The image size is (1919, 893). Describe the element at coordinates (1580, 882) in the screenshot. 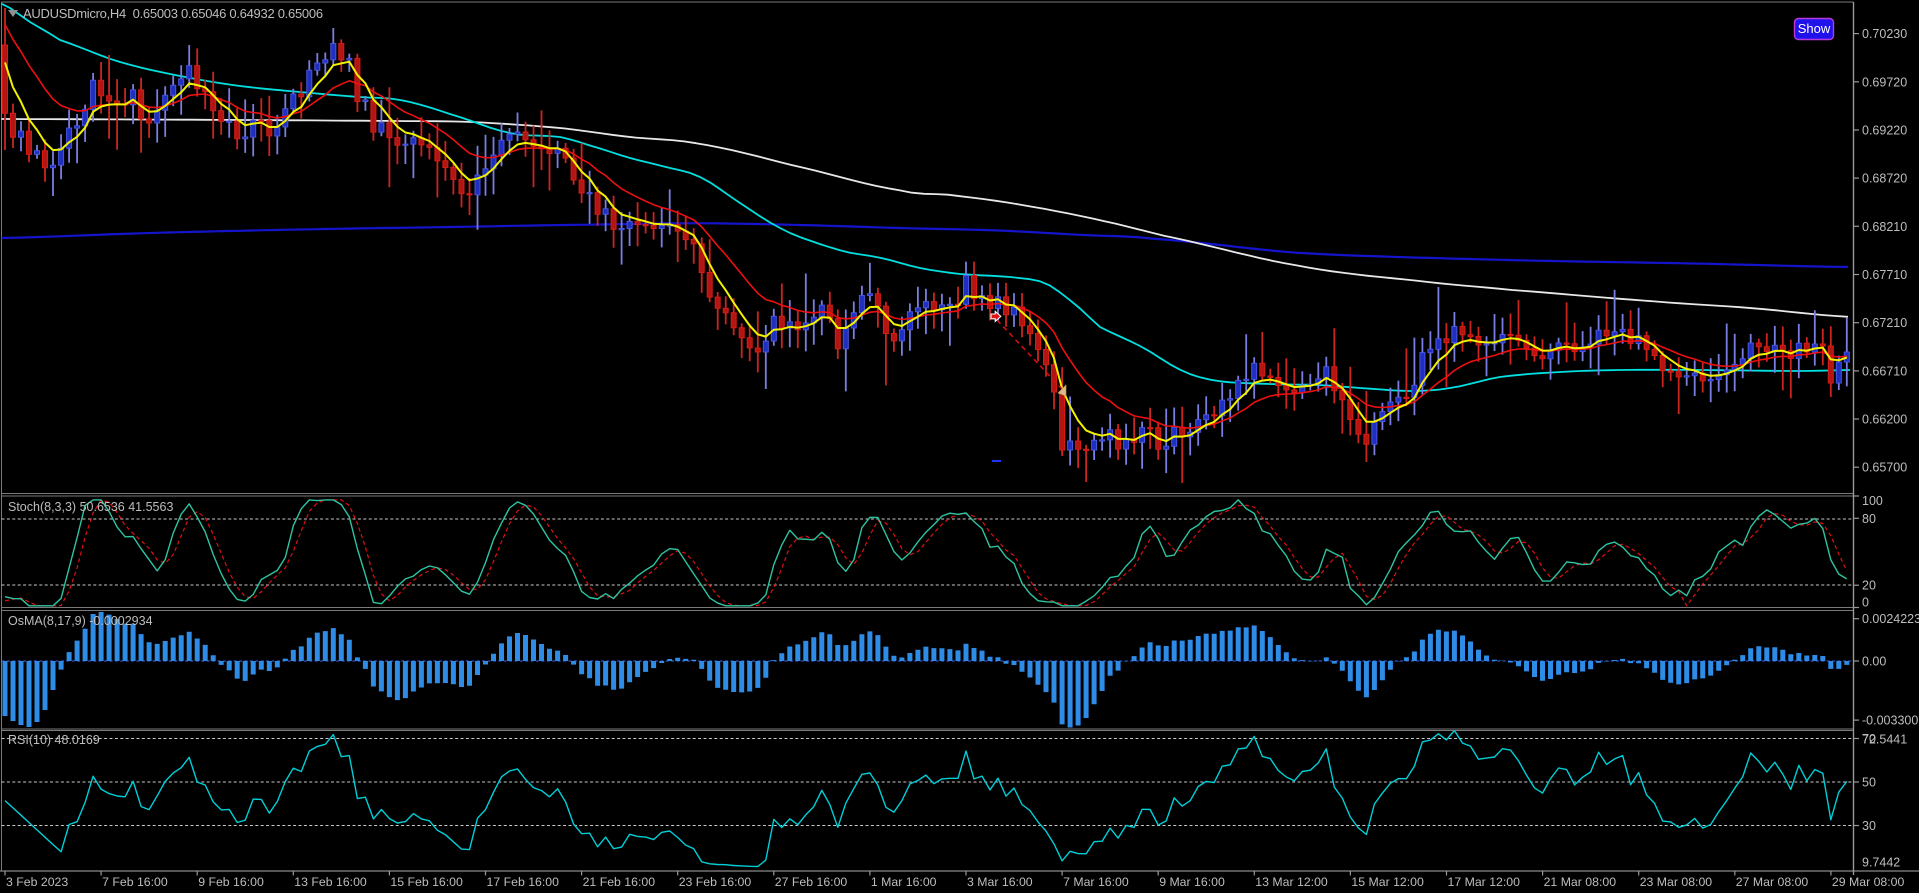

I see `svg-text: 21 Mar 08:00` at that location.